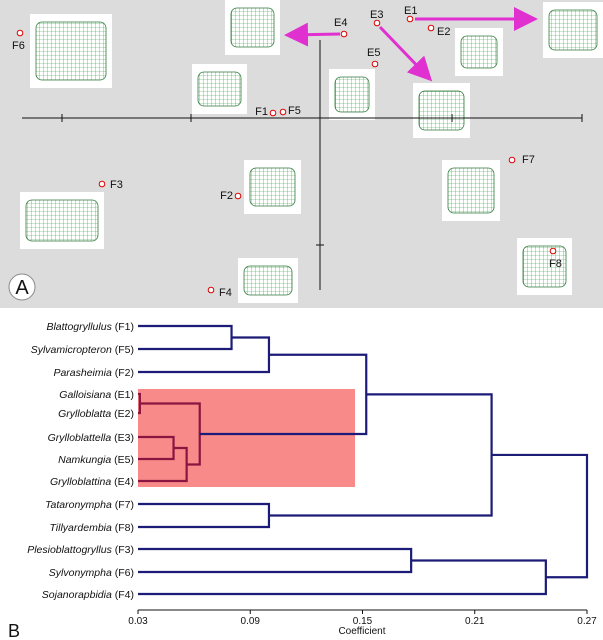 This screenshot has width=603, height=640. What do you see at coordinates (124, 573) in the screenshot?
I see `code: (F6)` at bounding box center [124, 573].